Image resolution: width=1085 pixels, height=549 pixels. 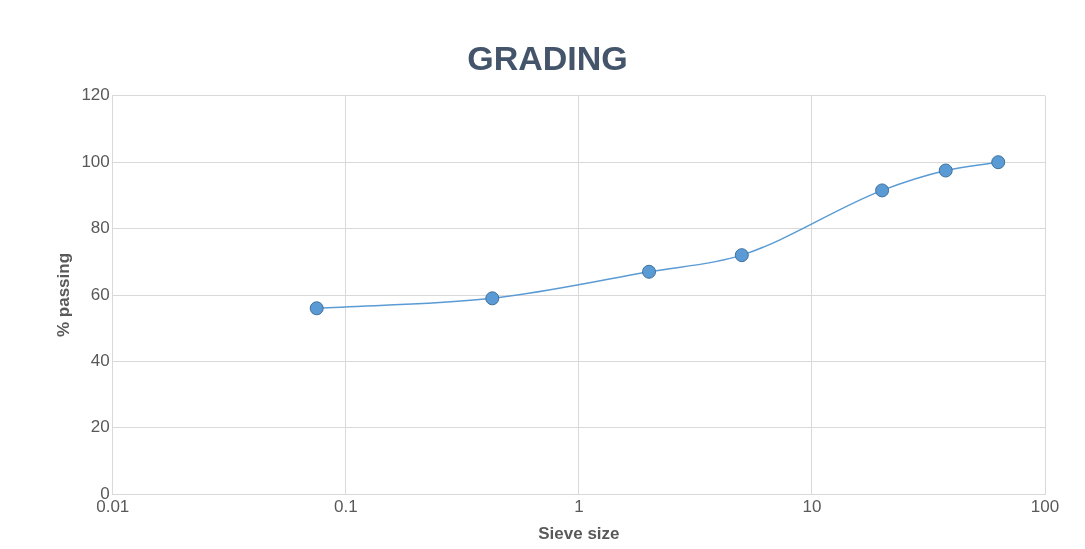 I want to click on chart-title: GRADING, so click(x=547, y=57).